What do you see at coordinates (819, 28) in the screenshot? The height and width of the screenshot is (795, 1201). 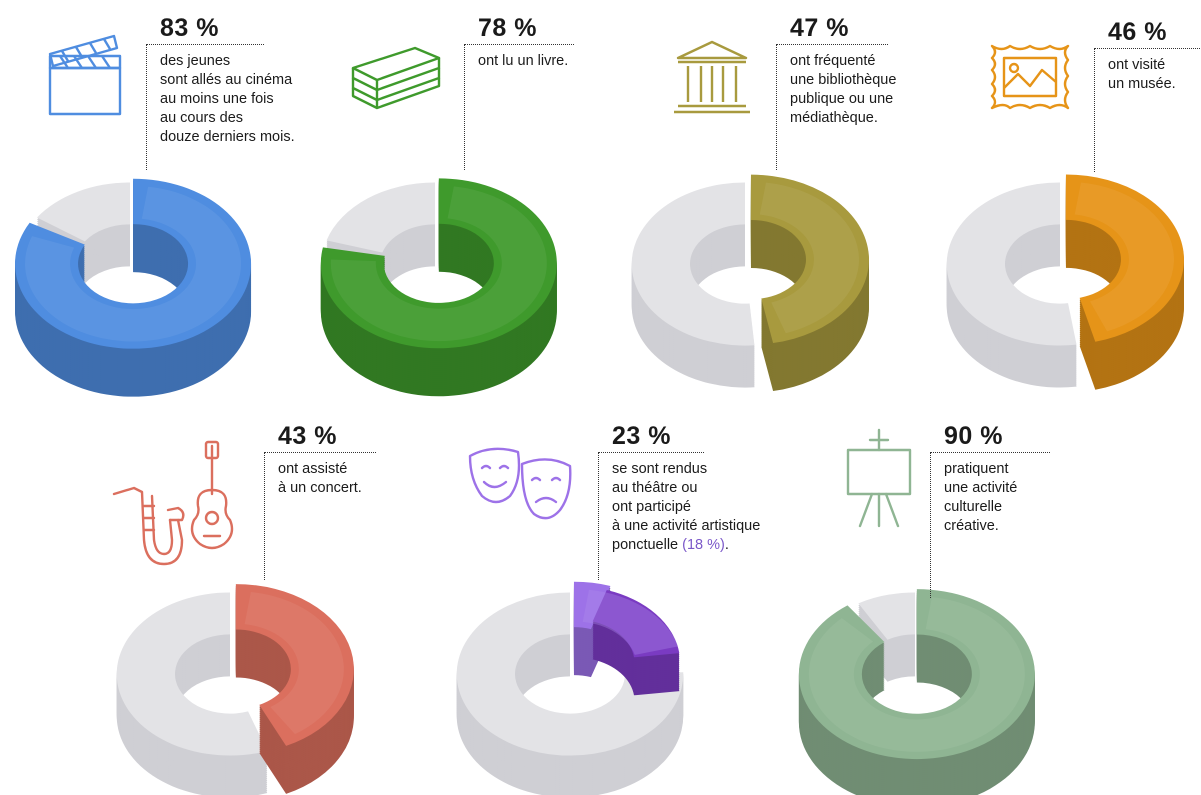 I see `value-label-library: 47 %` at bounding box center [819, 28].